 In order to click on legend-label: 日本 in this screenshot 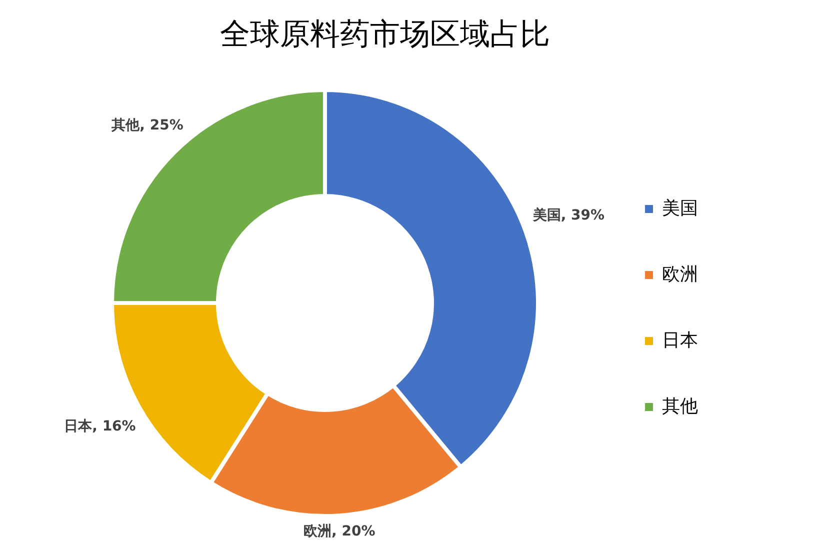, I will do `click(680, 340)`.